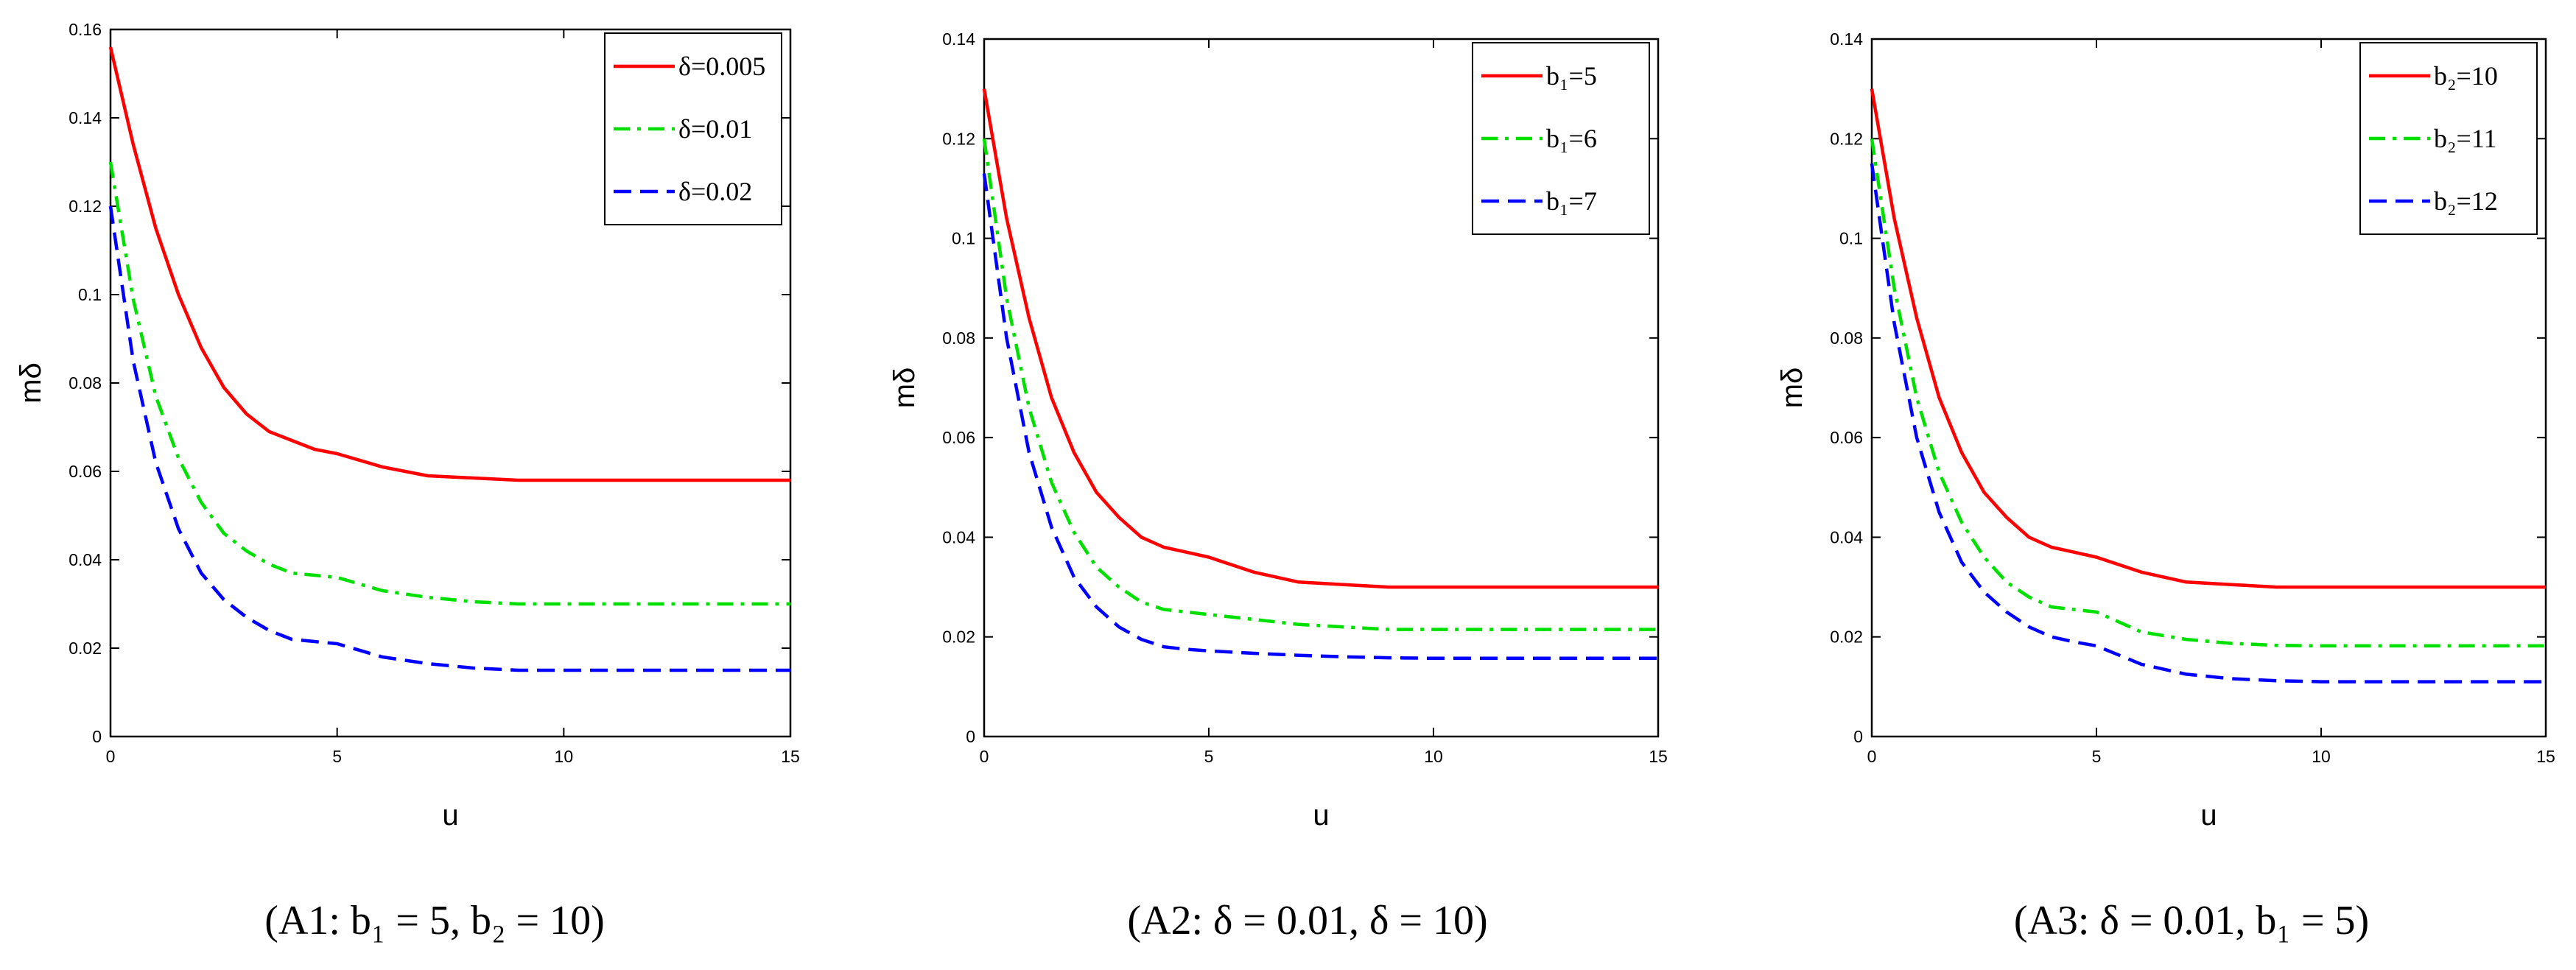  I want to click on legend-label-2: b₂=11, so click(2465, 138).